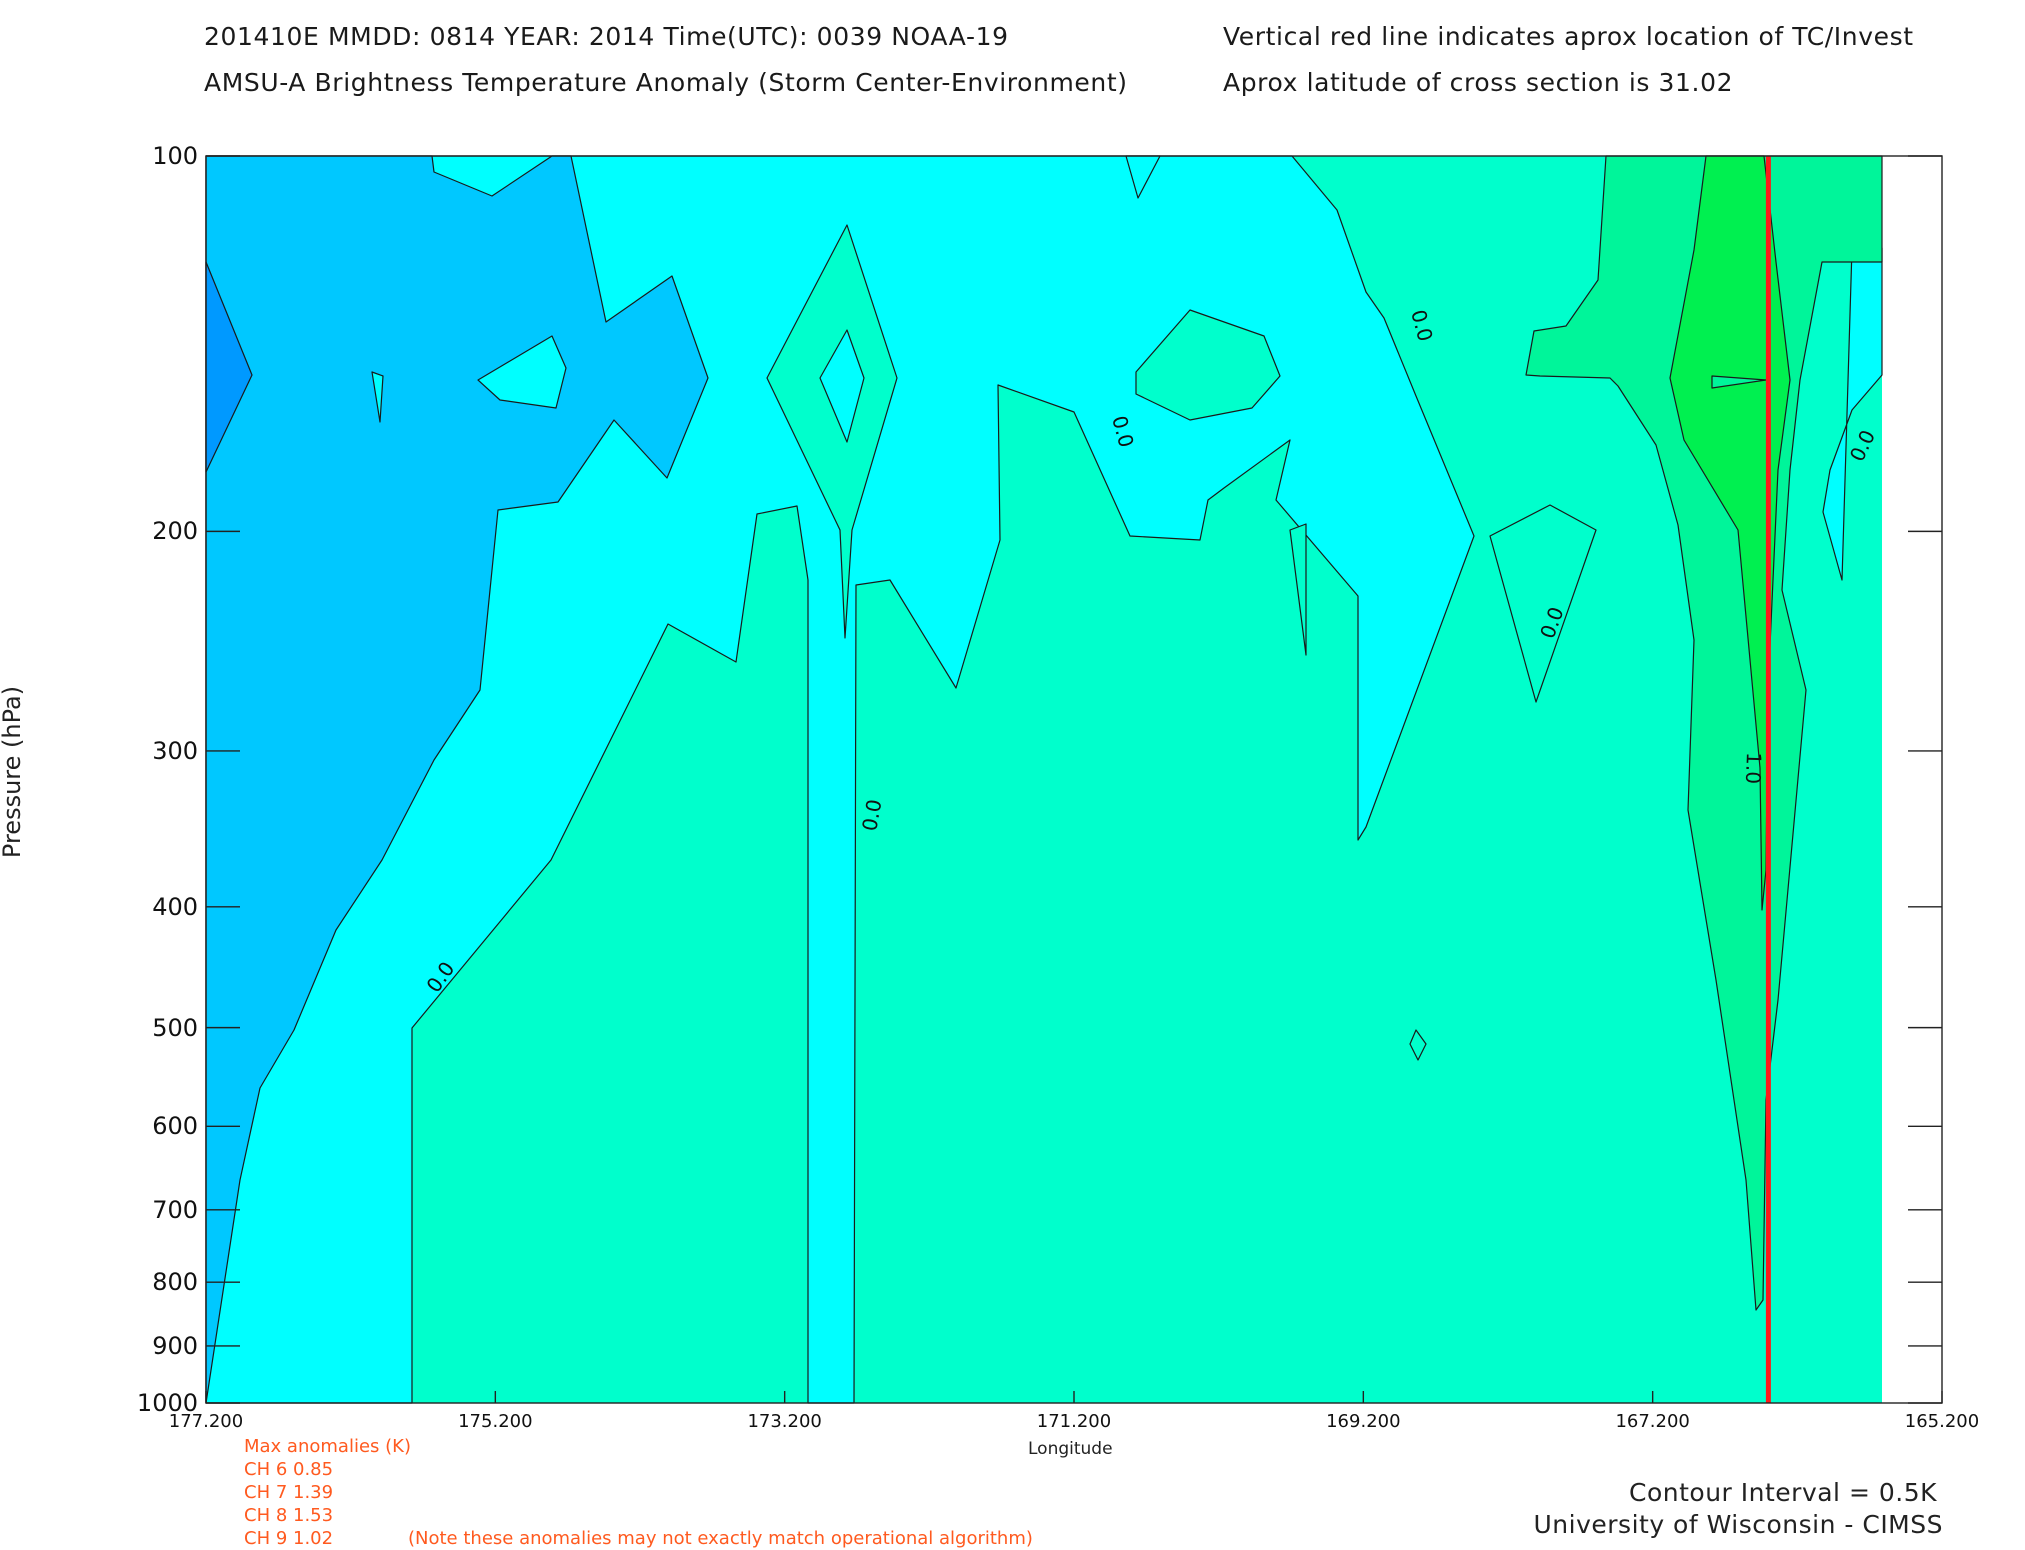  What do you see at coordinates (175, 531) in the screenshot?
I see `y-tick-label: 200` at bounding box center [175, 531].